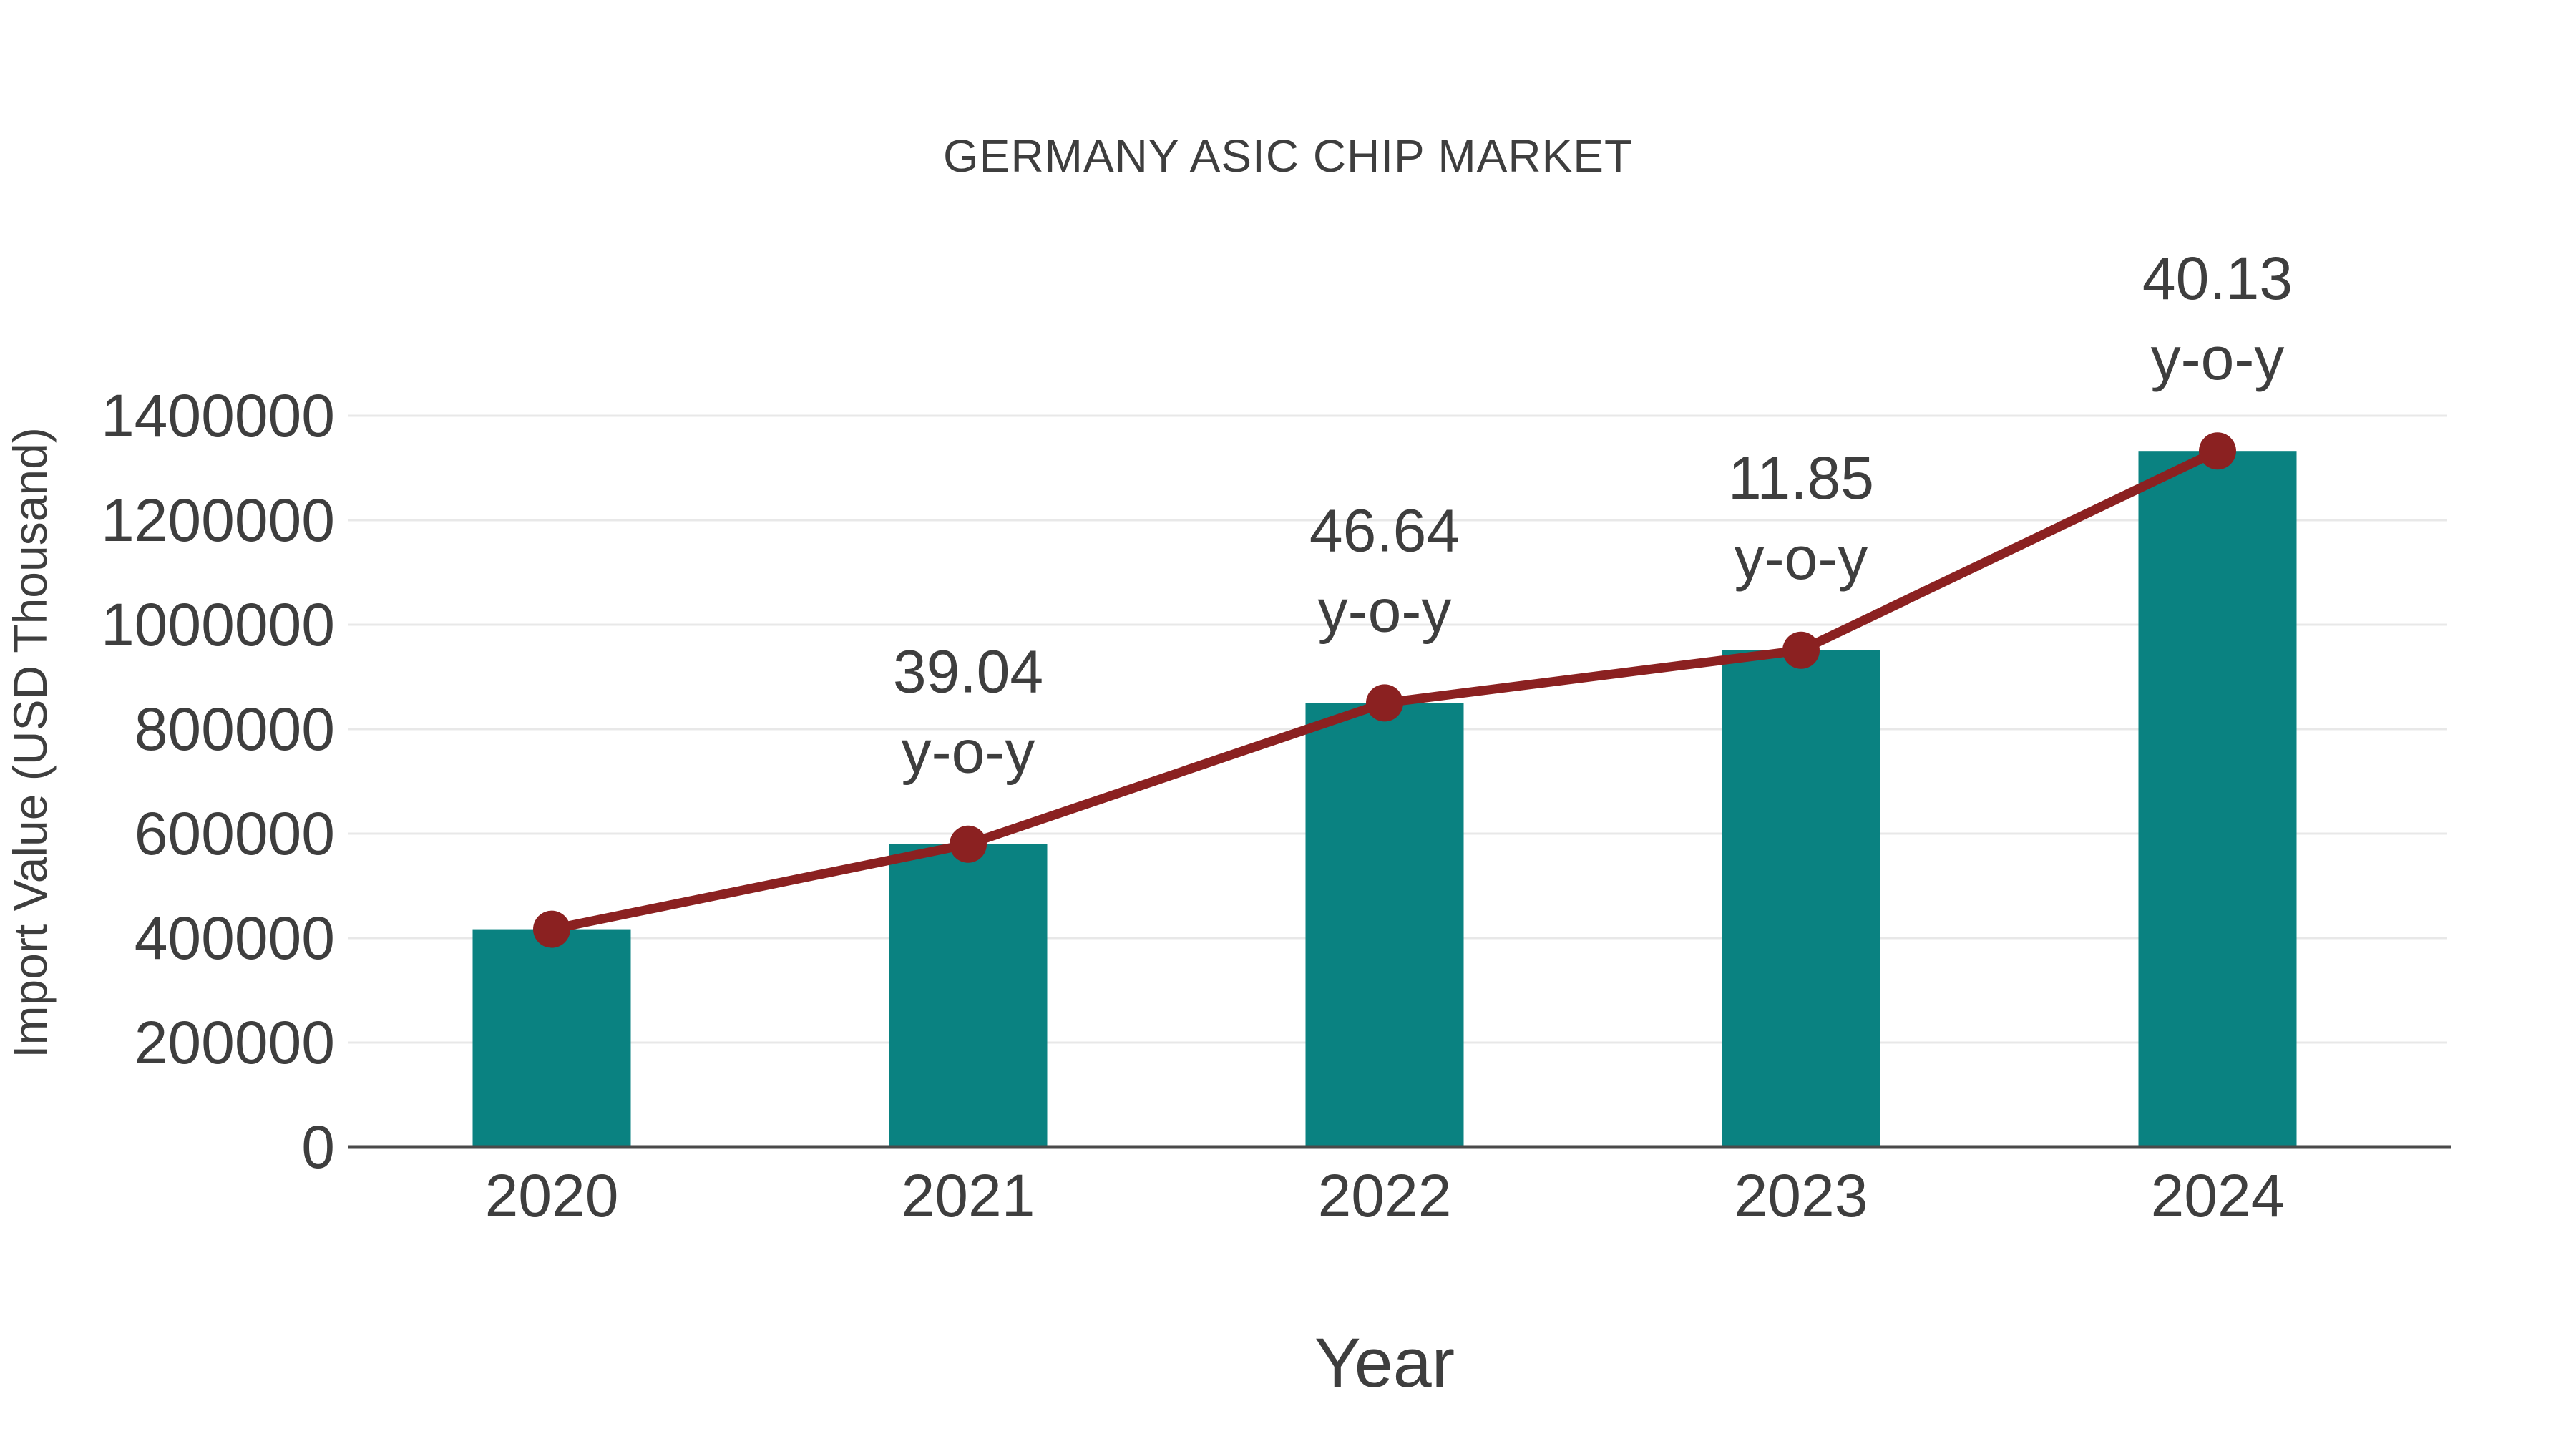 The height and width of the screenshot is (1449, 2576). What do you see at coordinates (2217, 799) in the screenshot?
I see `bar-2024` at bounding box center [2217, 799].